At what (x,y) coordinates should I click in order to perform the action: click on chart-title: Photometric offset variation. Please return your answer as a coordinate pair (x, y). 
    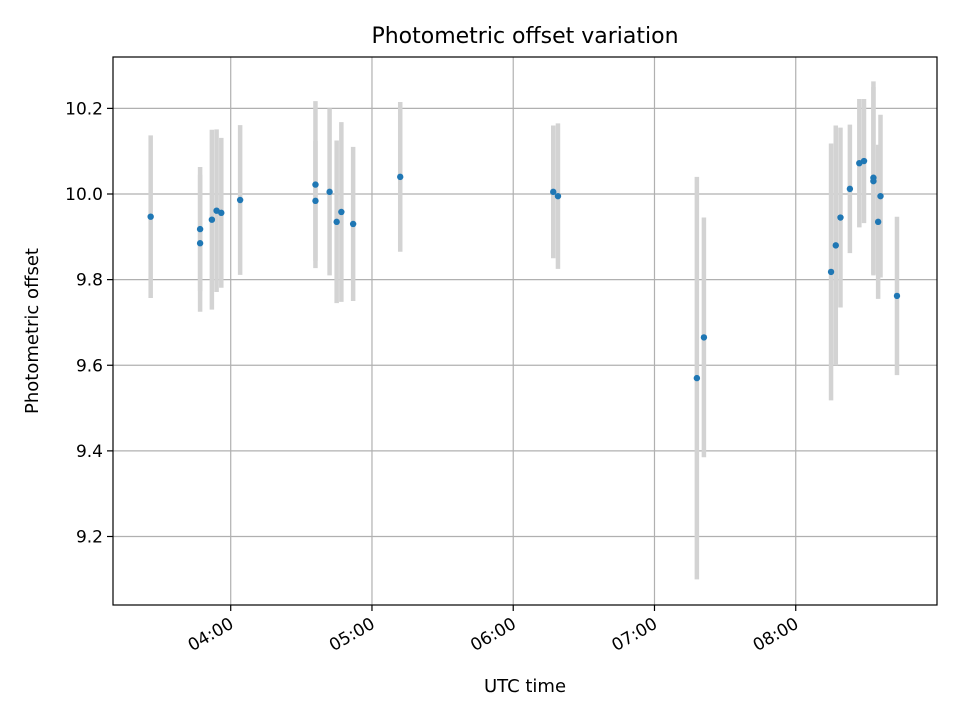
    Looking at the image, I should click on (524, 36).